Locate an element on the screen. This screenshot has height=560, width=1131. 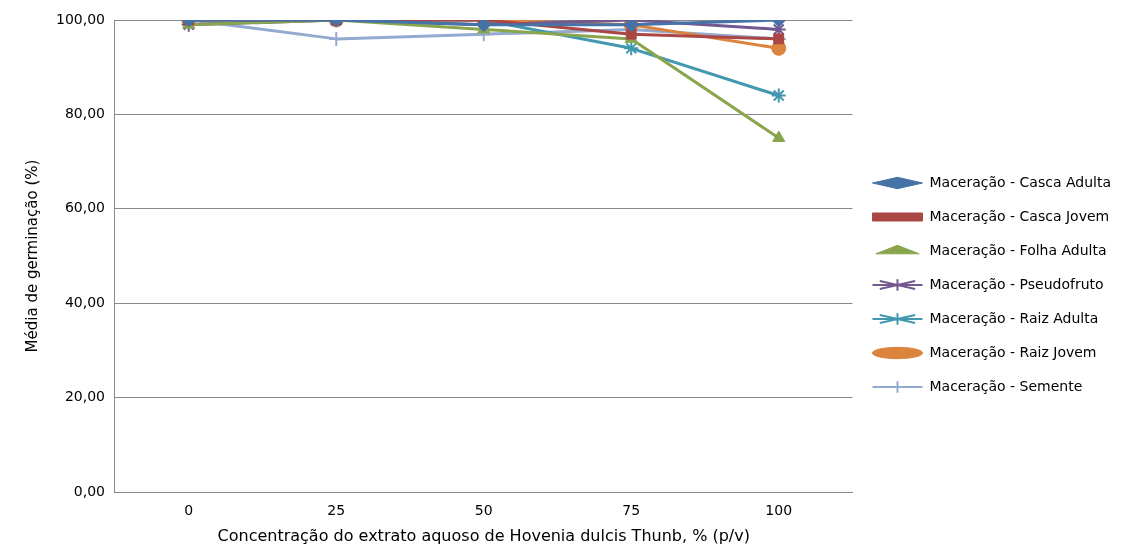
legend-label: Maceração - Folha Adulta is located at coordinates (1018, 249).